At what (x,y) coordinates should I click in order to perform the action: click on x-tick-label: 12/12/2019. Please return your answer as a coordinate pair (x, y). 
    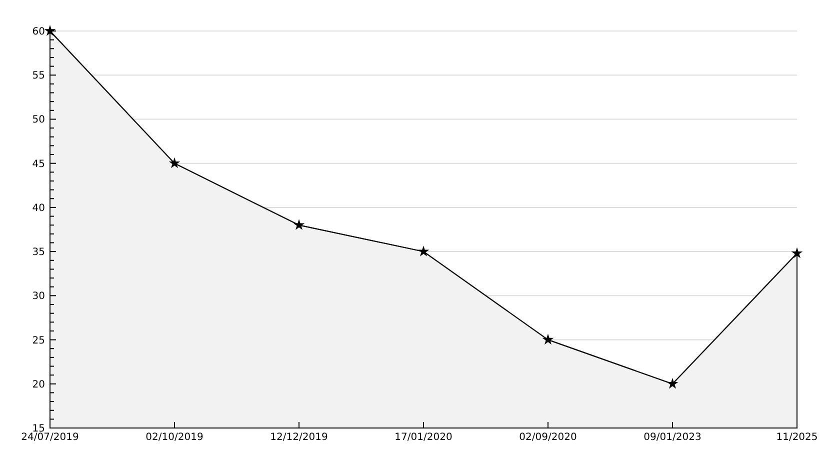
    Looking at the image, I should click on (299, 437).